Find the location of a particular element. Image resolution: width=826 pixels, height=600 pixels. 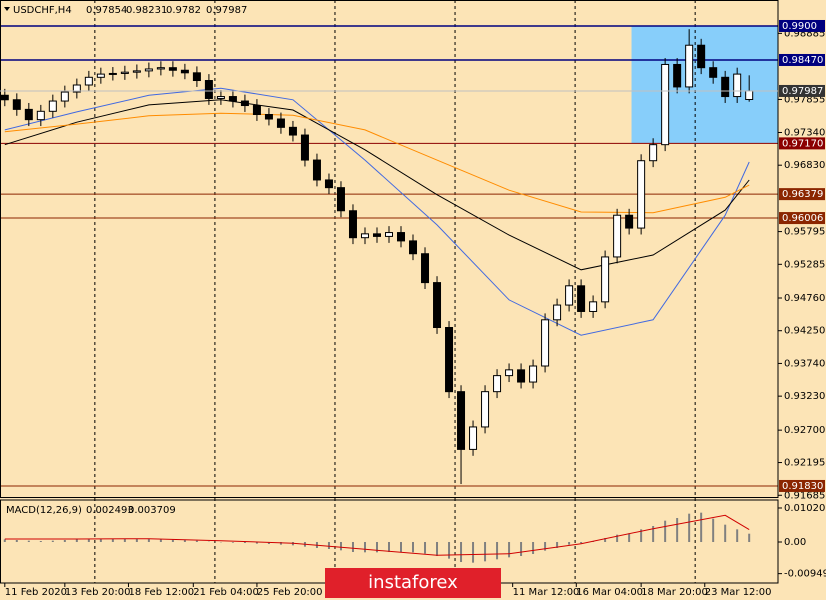

macd-y-tick-label: 0.010205 is located at coordinates (805, 508).